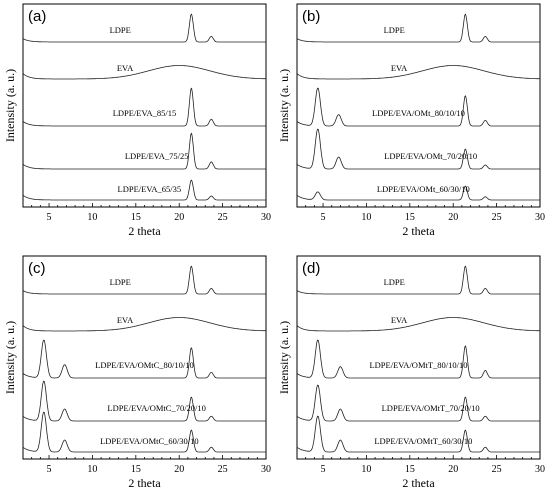 This screenshot has height=488, width=550. Describe the element at coordinates (431, 408) in the screenshot. I see `series-label: LDPE/EVA/OMtT_70/20/10` at that location.